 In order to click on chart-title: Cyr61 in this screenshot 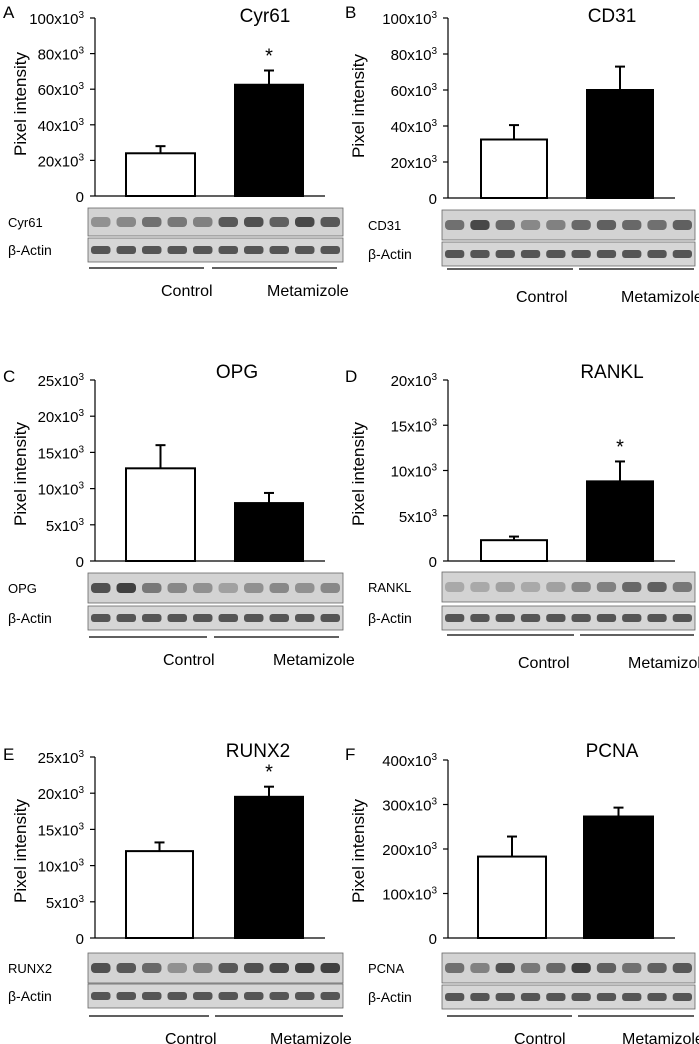, I will do `click(265, 16)`.